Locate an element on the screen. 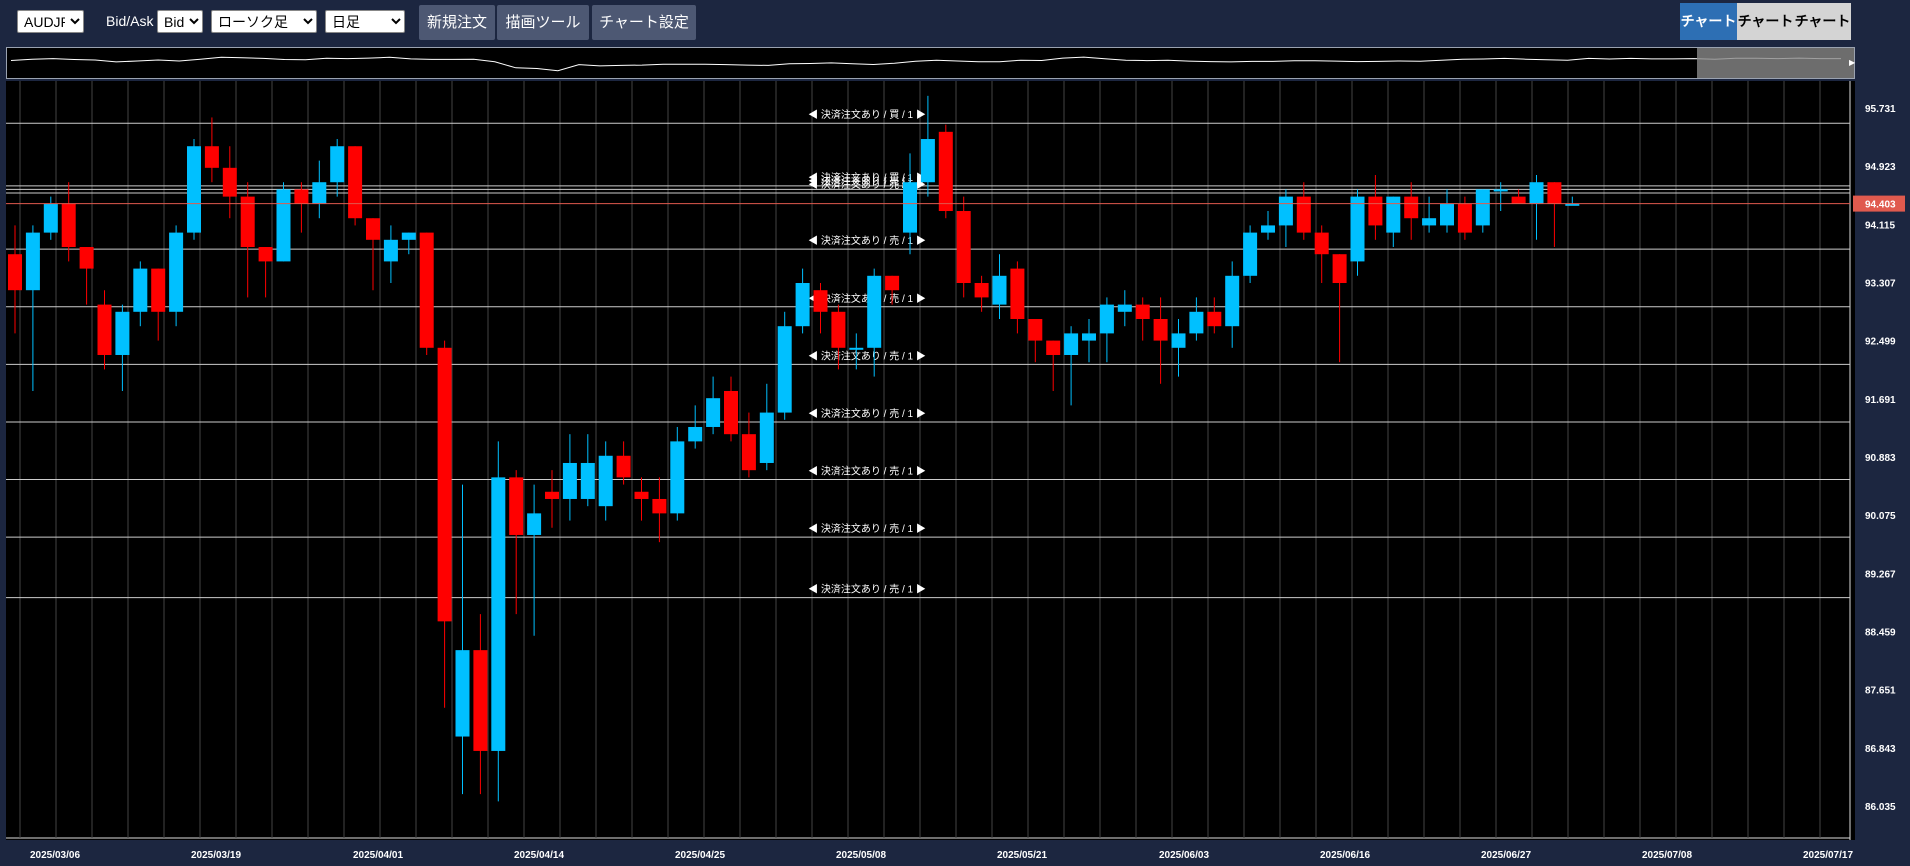 The width and height of the screenshot is (1910, 866). overview-navigator: ▶ is located at coordinates (931, 63).